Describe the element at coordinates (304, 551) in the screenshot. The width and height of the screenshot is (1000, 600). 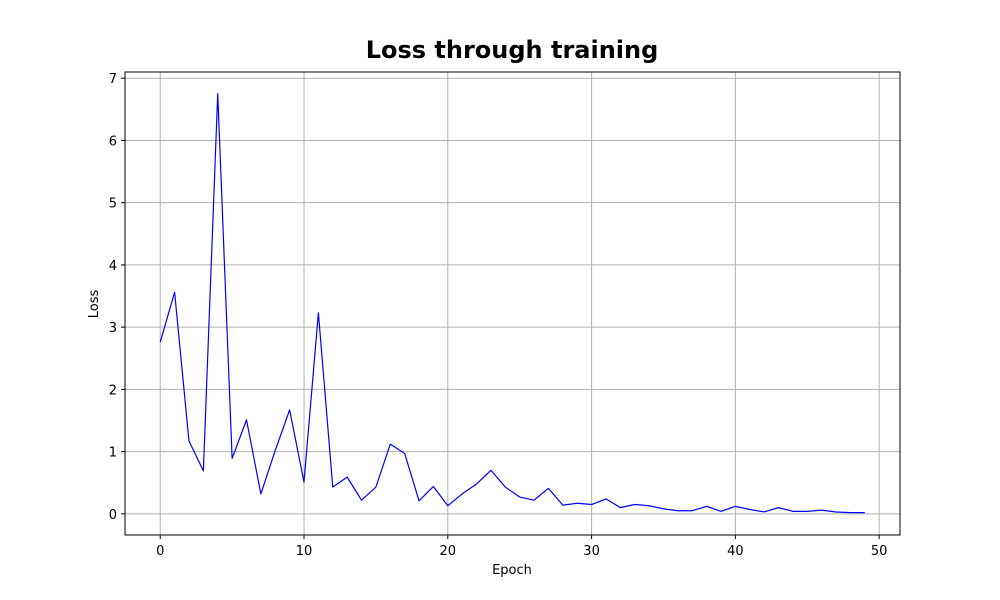
I see `x-tick-label: 10` at that location.